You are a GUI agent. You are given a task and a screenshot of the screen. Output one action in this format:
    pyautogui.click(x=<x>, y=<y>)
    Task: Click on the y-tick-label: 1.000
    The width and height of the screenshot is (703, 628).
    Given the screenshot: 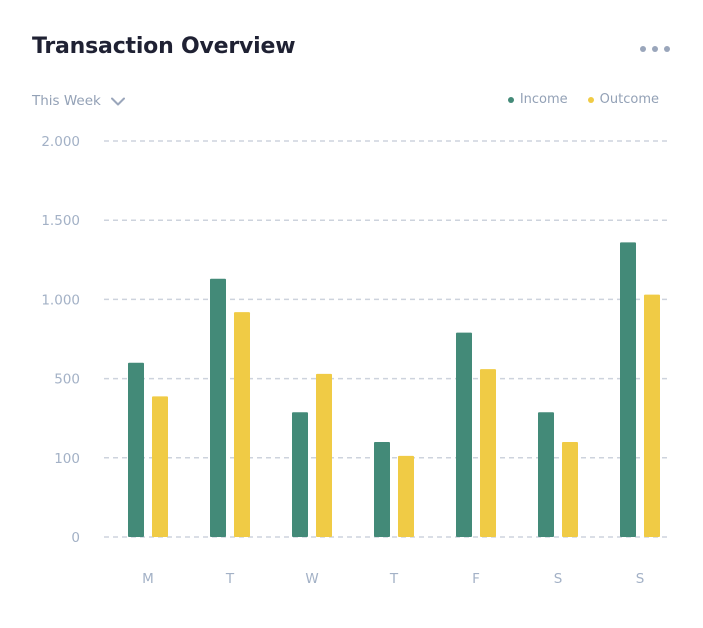 What is the action you would take?
    pyautogui.click(x=60, y=300)
    